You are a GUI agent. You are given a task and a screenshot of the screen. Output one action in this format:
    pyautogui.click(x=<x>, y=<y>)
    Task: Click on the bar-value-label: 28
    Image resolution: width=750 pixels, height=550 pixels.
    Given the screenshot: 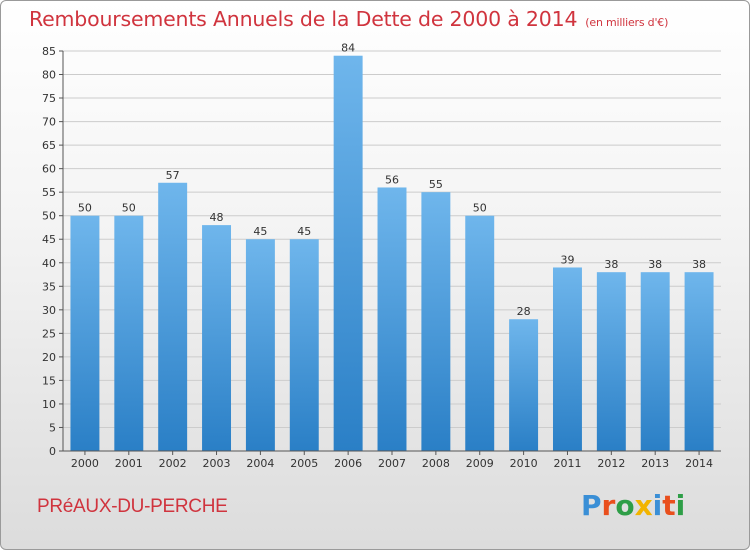 What is the action you would take?
    pyautogui.click(x=524, y=311)
    